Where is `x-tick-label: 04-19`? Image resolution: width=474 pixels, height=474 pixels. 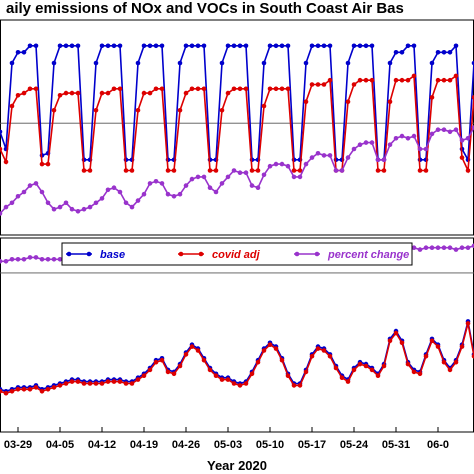
x-tick-label: 04-19 is located at coordinates (144, 445).